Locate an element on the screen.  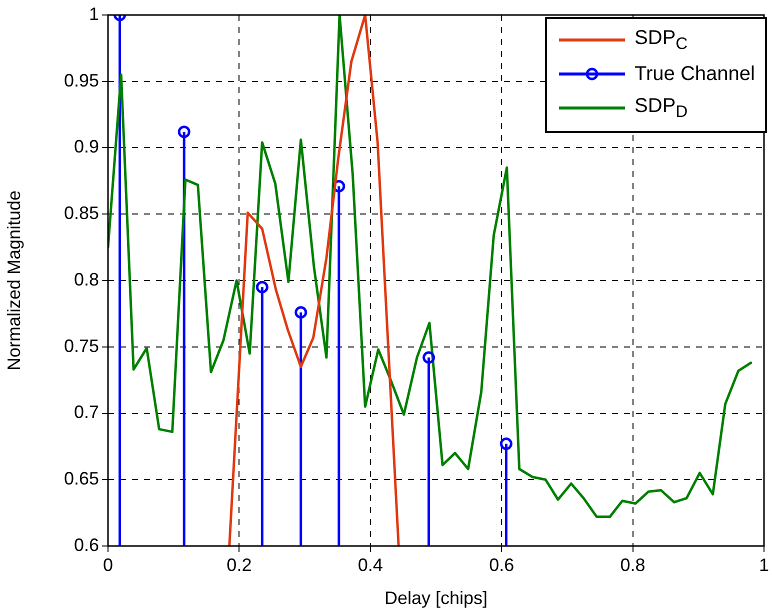
y-tick-label: 0.95 is located at coordinates (81, 80).